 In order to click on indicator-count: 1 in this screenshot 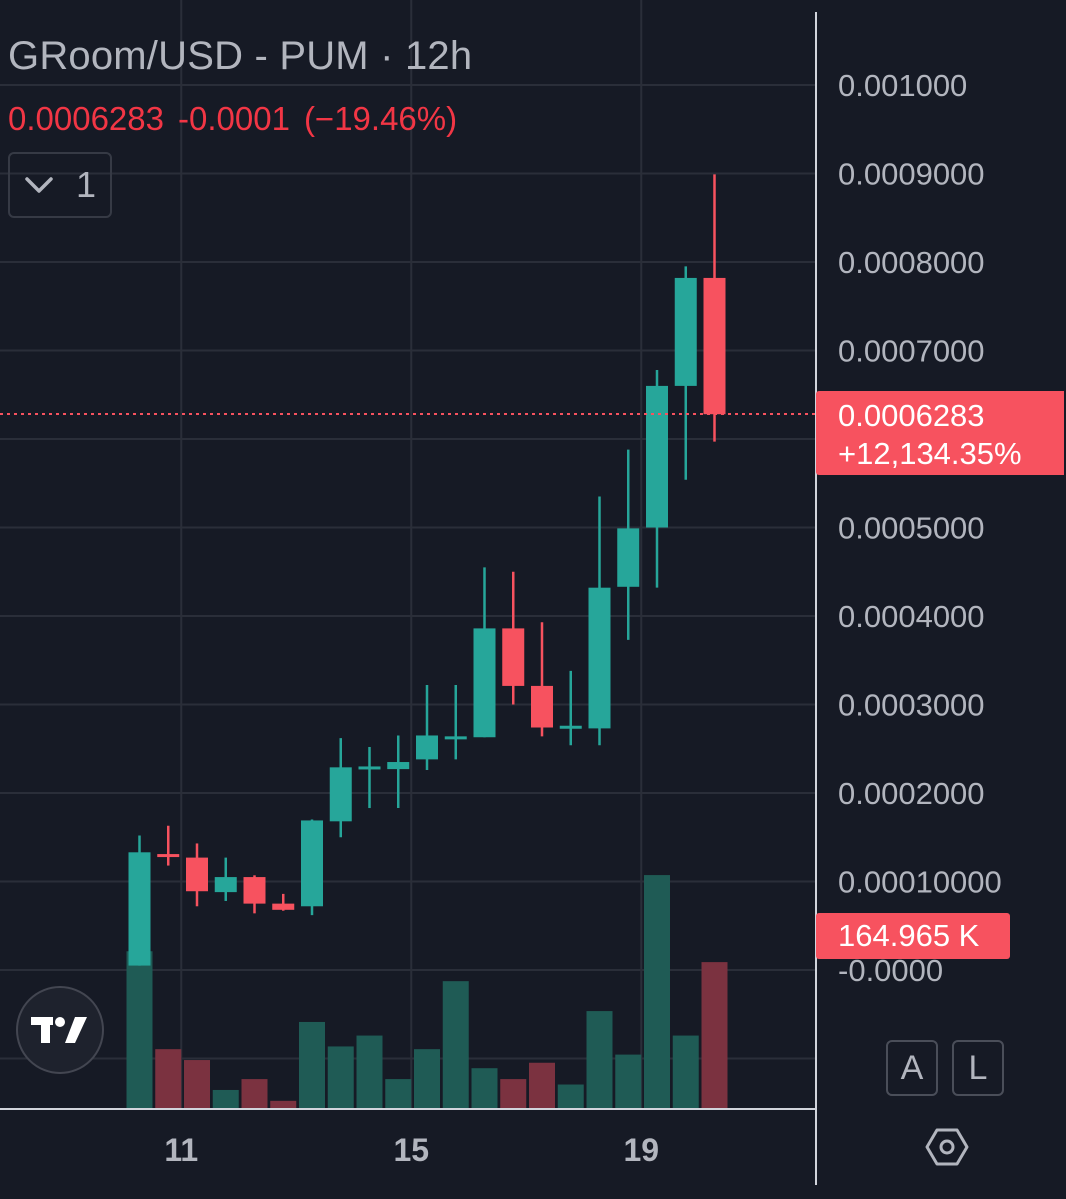, I will do `click(86, 184)`.